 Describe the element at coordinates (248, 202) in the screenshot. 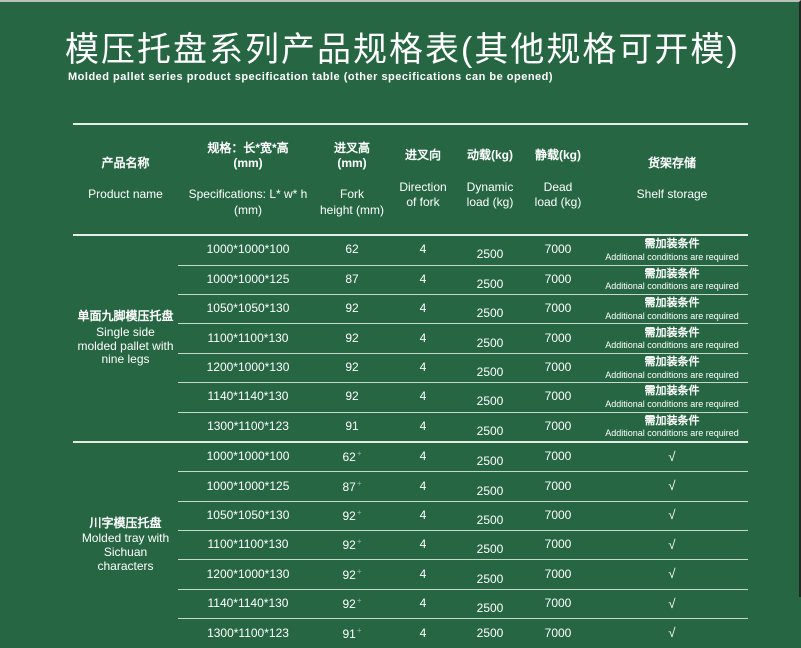

I see `col-header-specifications-en: Specifications: L* w* h (mm)` at that location.